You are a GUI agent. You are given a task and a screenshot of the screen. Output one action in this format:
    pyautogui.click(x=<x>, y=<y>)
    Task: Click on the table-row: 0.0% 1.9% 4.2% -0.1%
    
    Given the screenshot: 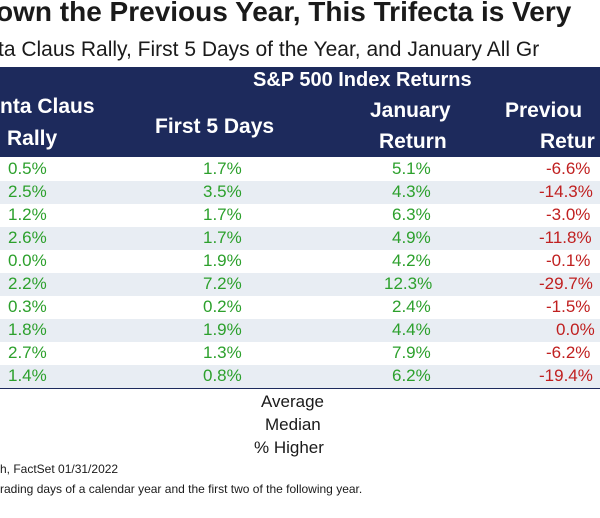 What is the action you would take?
    pyautogui.click(x=300, y=261)
    